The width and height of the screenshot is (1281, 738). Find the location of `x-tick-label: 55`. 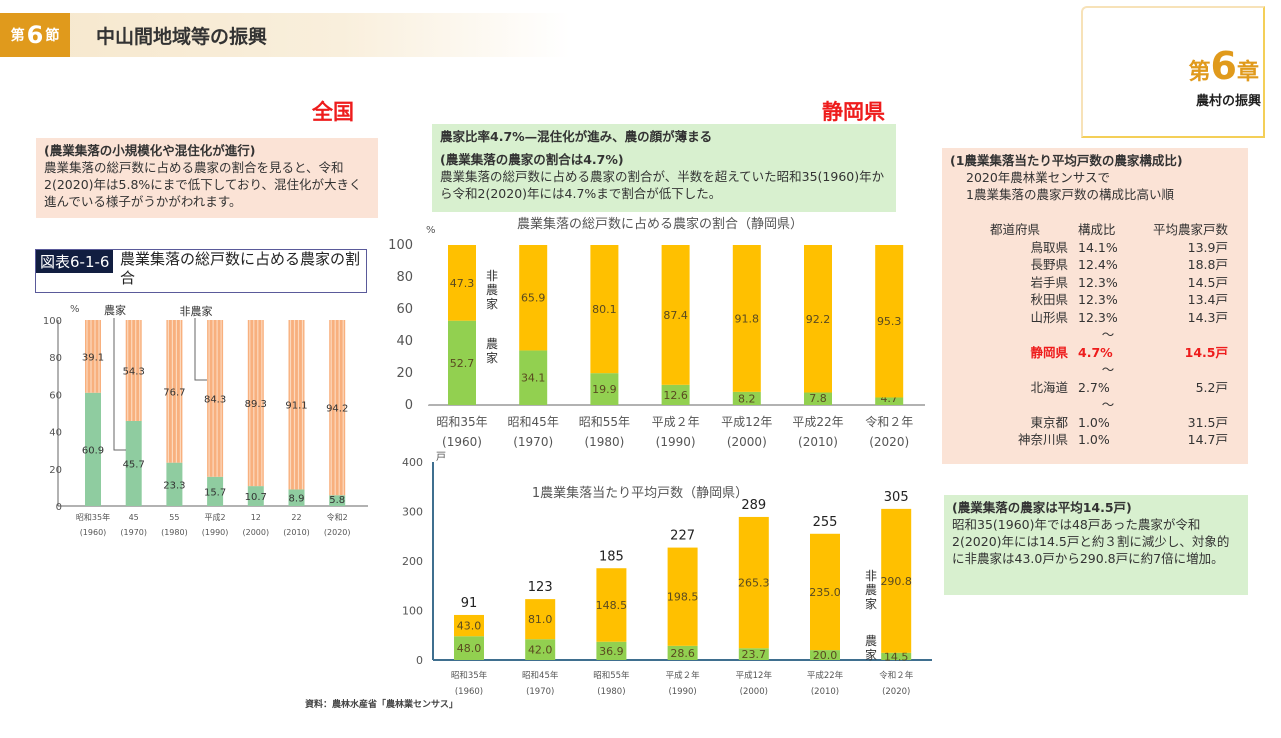

x-tick-label: 55 is located at coordinates (174, 517).